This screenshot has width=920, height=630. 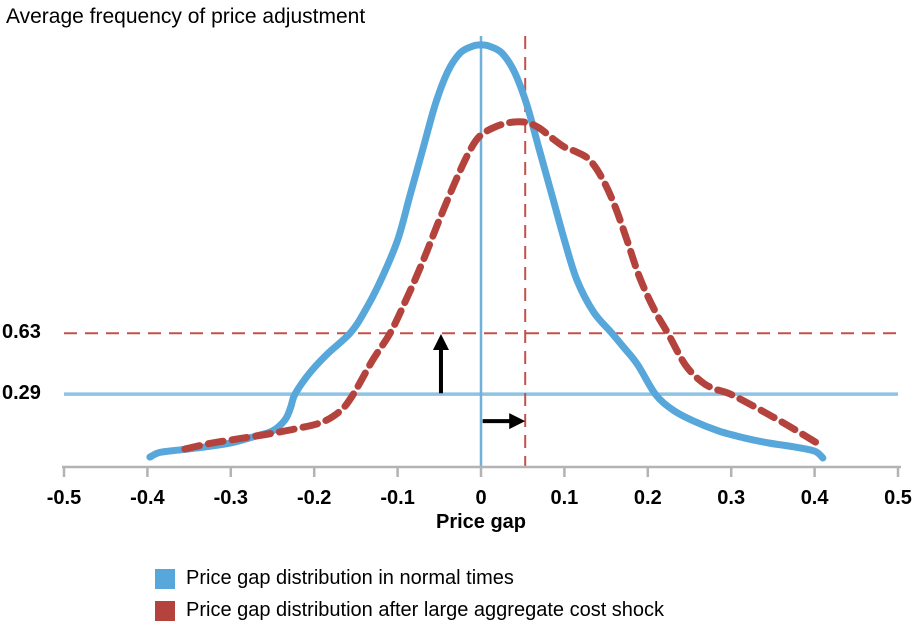 What do you see at coordinates (517, 421) in the screenshot?
I see `arrow-price-gap-shift-head` at bounding box center [517, 421].